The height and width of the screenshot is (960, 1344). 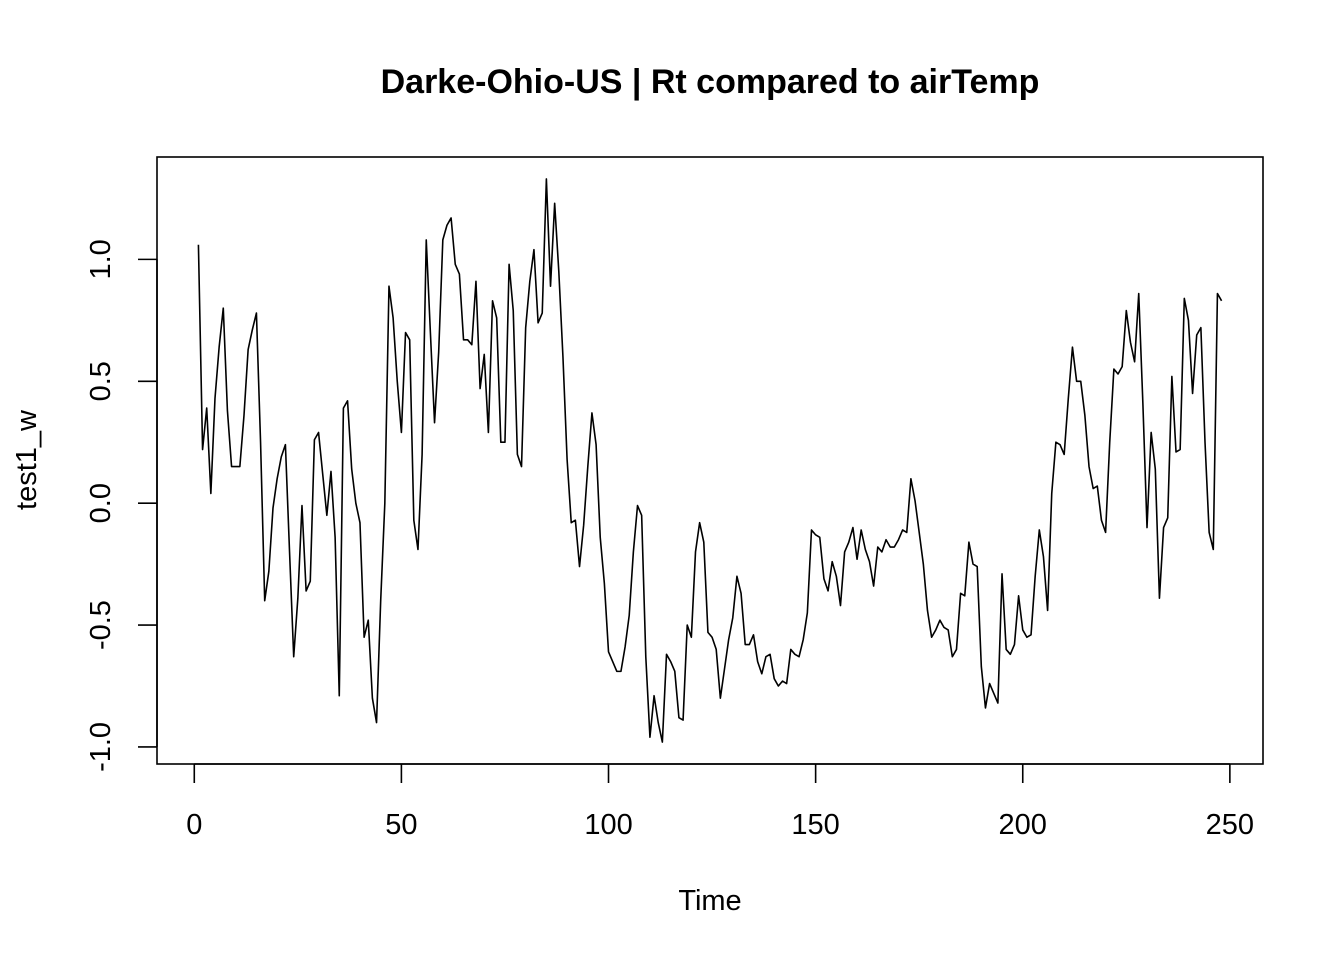 I want to click on x-tick-label: 50, so click(x=401, y=825).